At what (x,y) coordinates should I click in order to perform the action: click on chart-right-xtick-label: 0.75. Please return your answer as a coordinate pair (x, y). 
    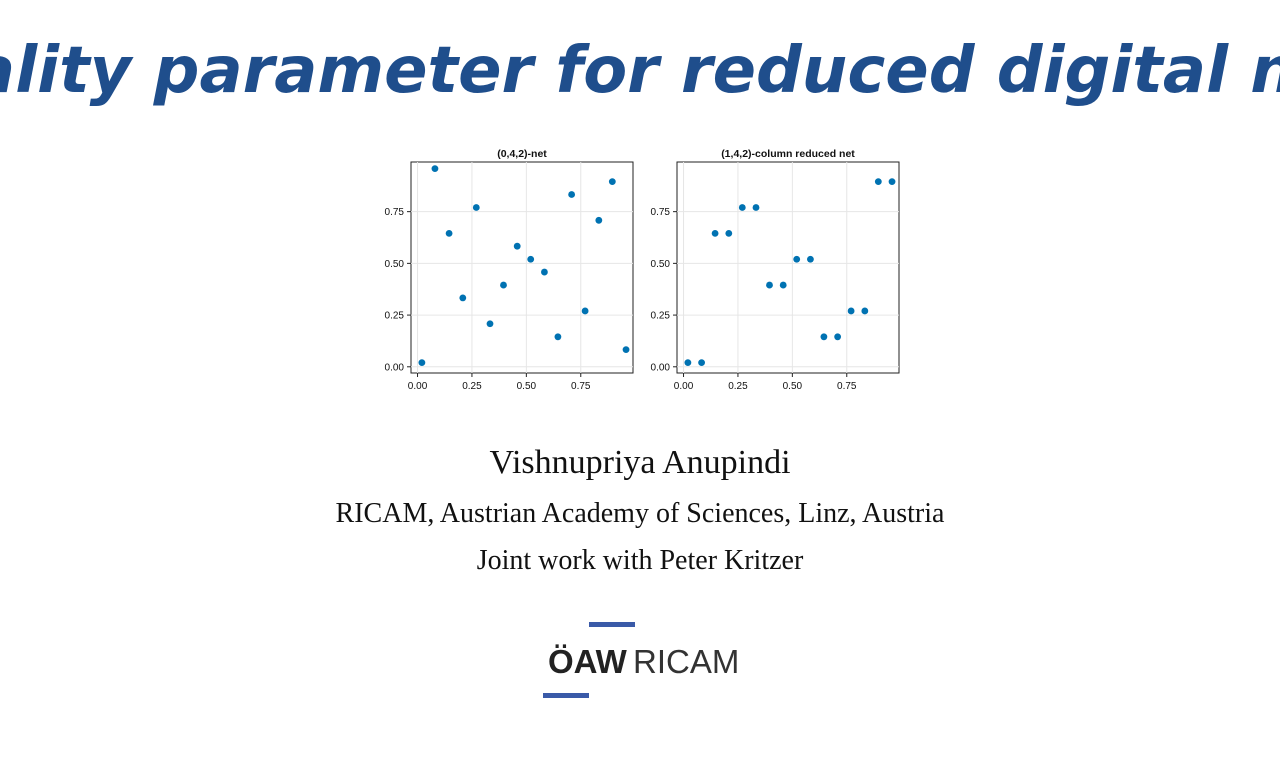
    Looking at the image, I should click on (847, 386).